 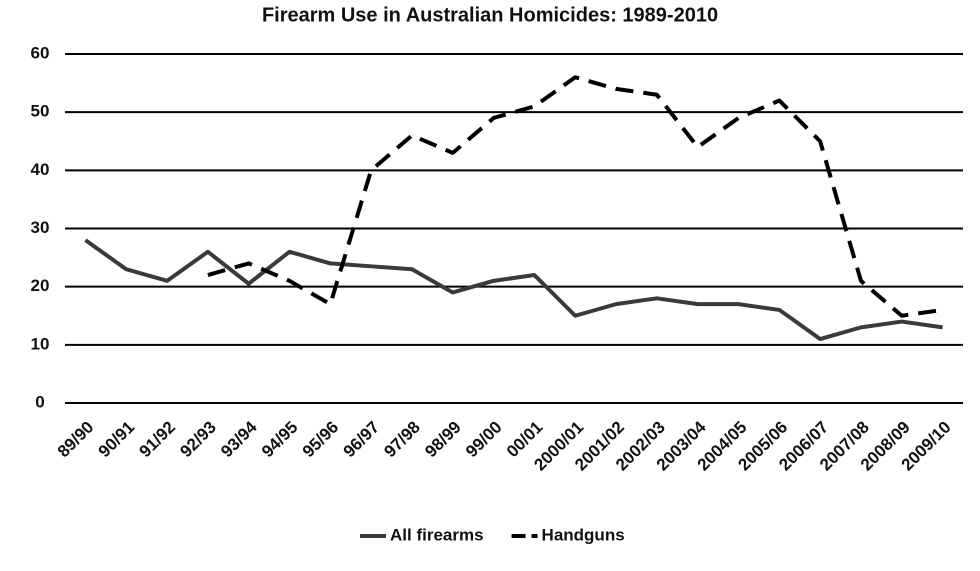 What do you see at coordinates (437, 534) in the screenshot?
I see `legend-label: All firearms` at bounding box center [437, 534].